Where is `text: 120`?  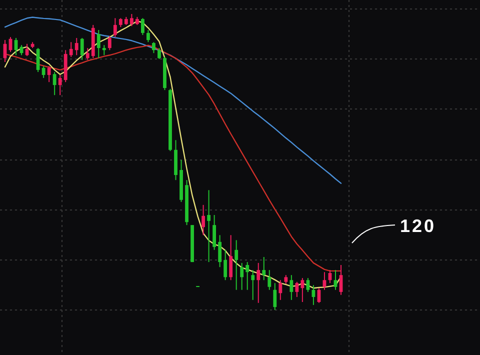 text: 120 is located at coordinates (418, 226).